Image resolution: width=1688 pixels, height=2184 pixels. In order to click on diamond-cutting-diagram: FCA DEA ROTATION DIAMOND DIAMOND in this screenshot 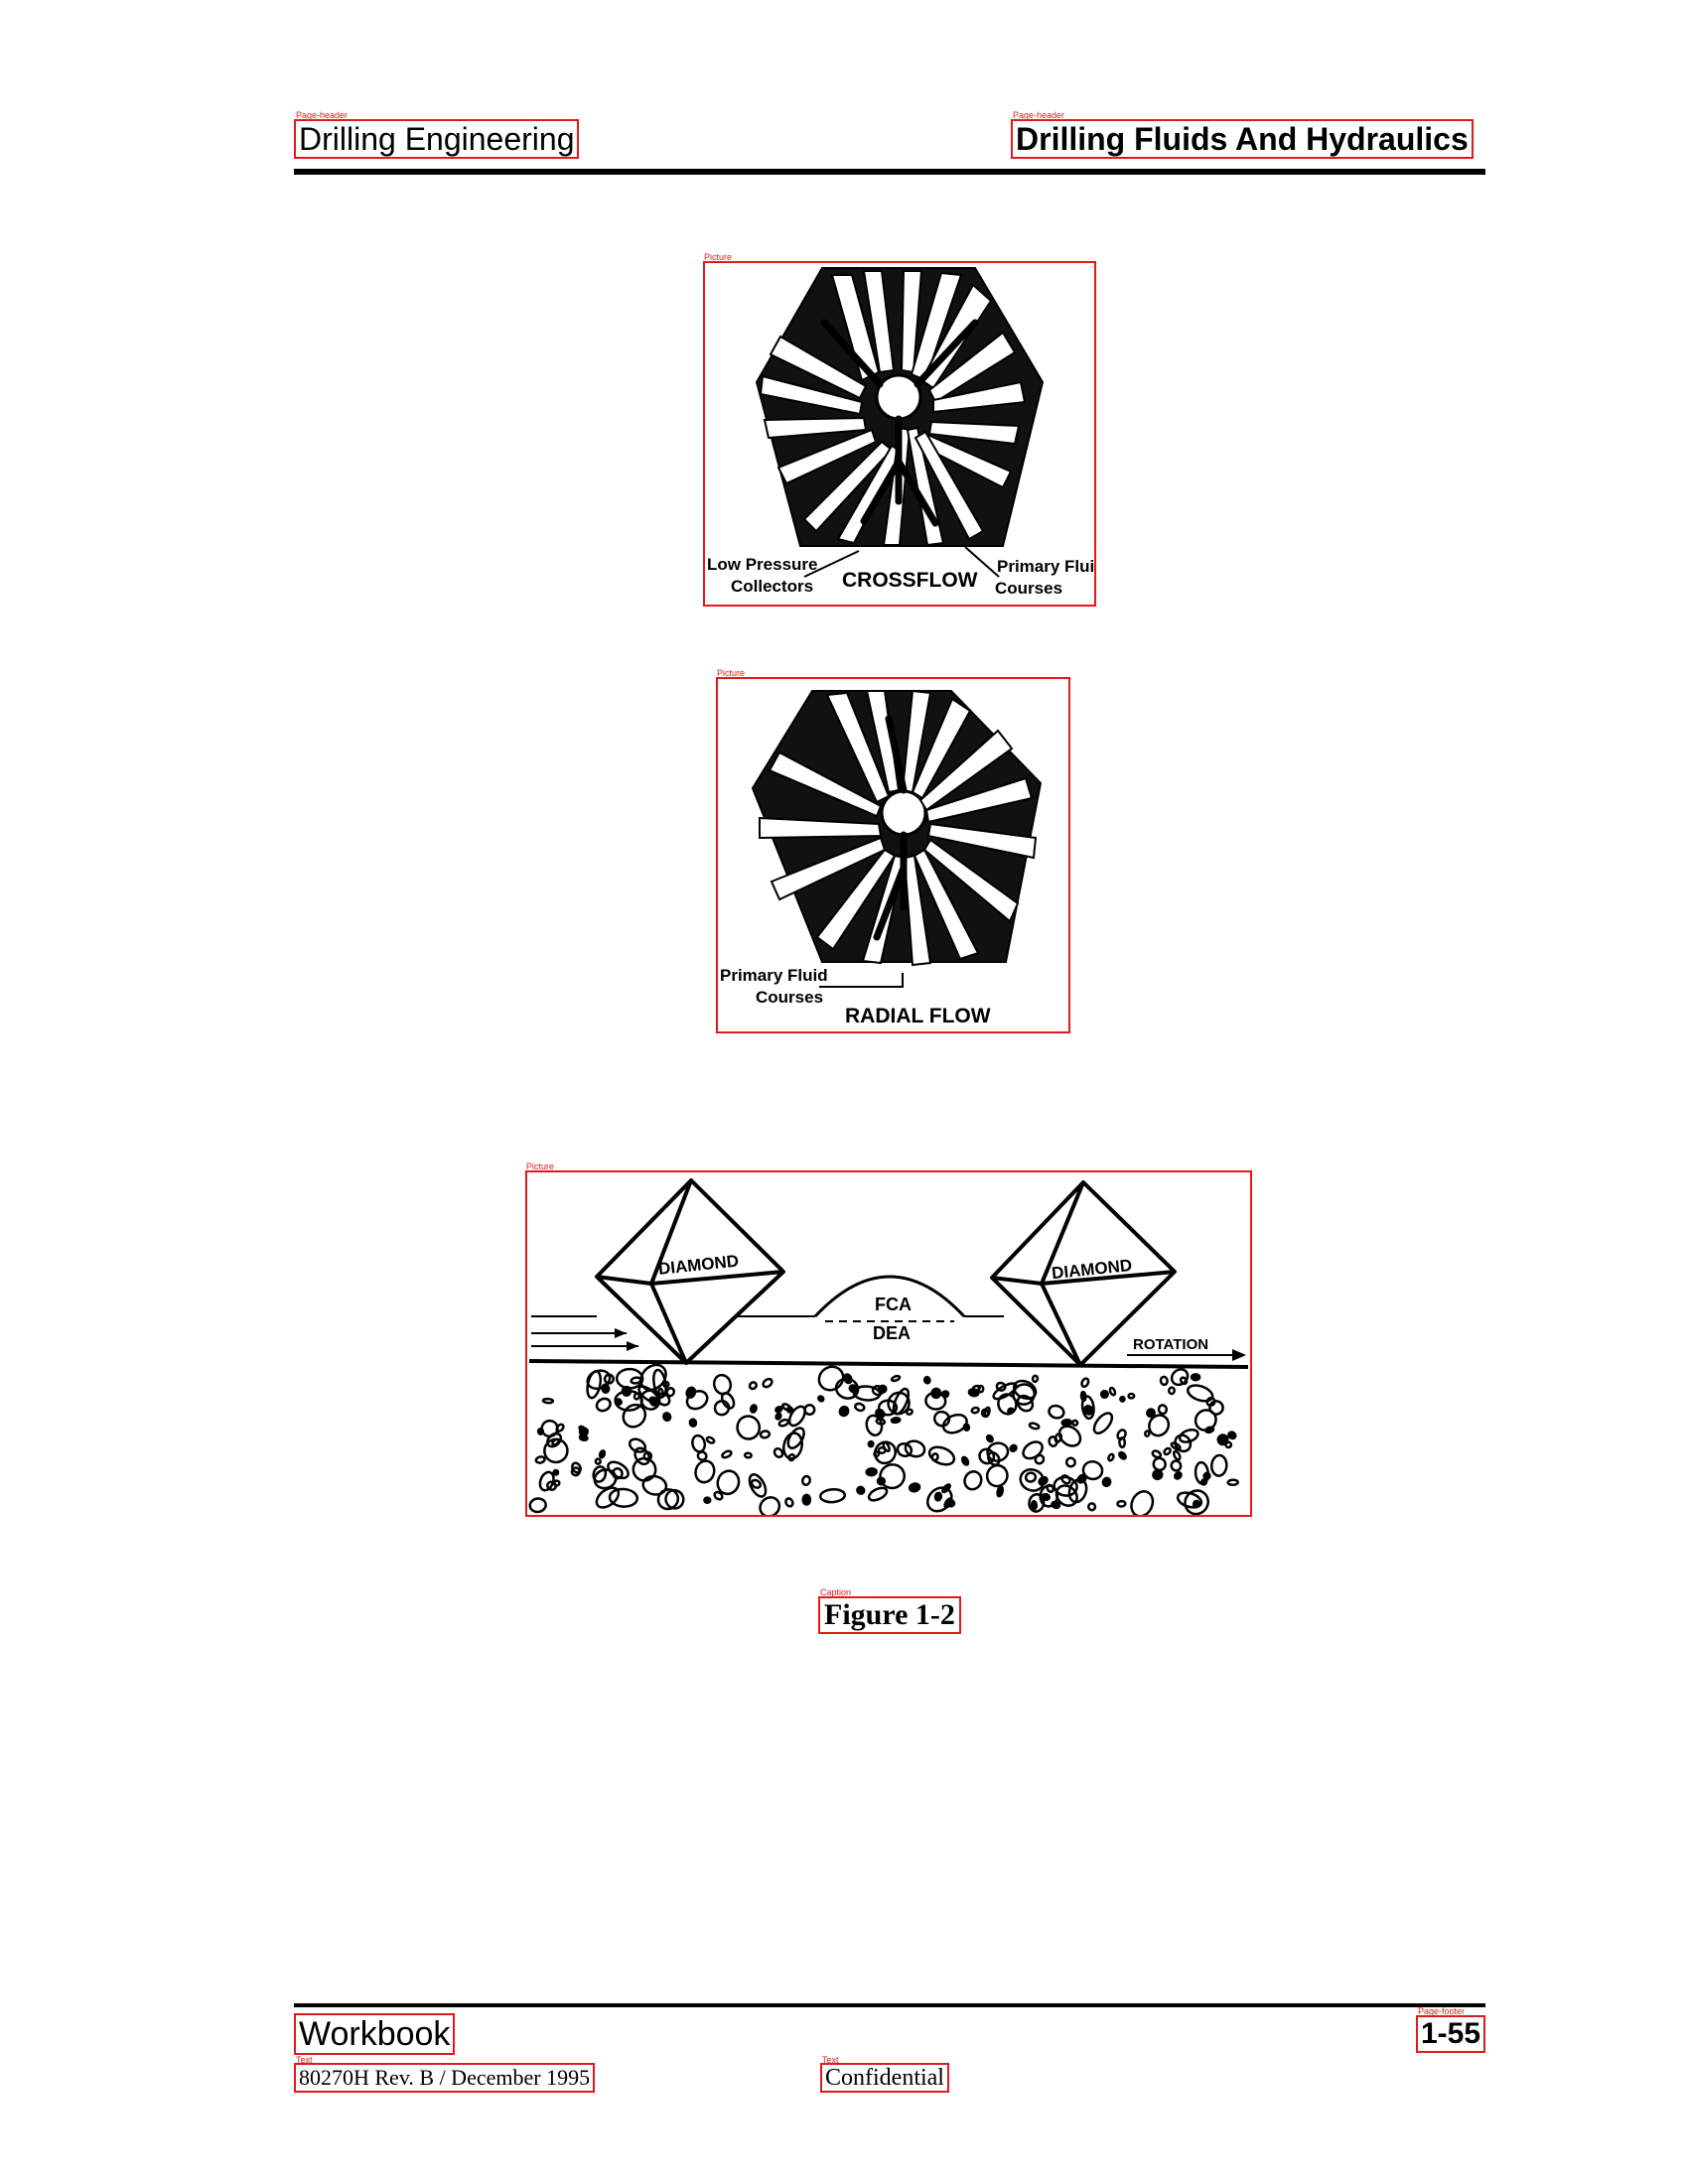, I will do `click(888, 1346)`.